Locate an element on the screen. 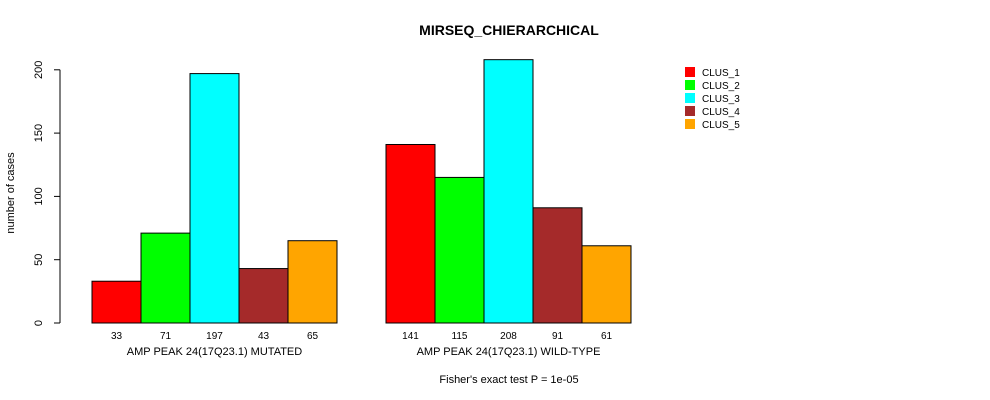  legend-label: CLUS_4 is located at coordinates (721, 112).